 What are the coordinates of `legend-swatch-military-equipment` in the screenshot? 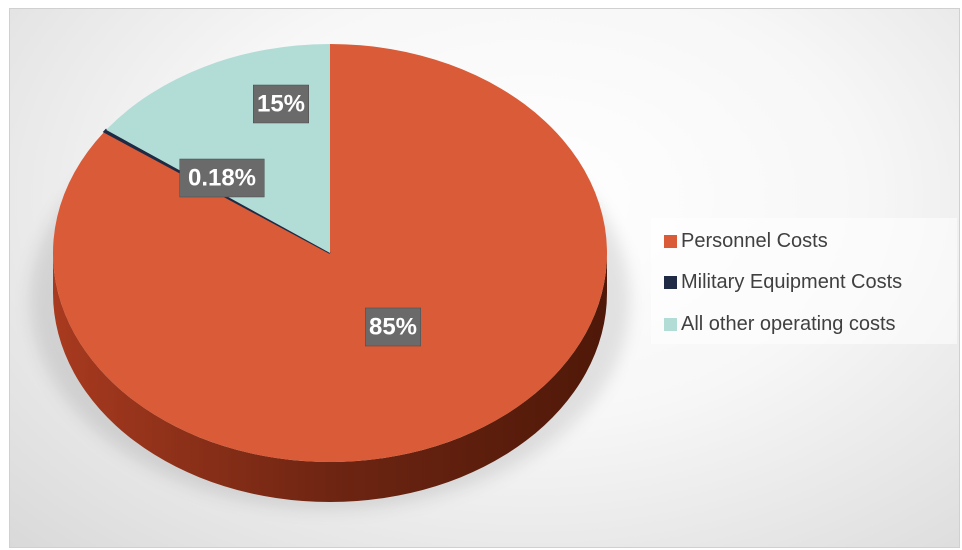 It's located at (670, 282).